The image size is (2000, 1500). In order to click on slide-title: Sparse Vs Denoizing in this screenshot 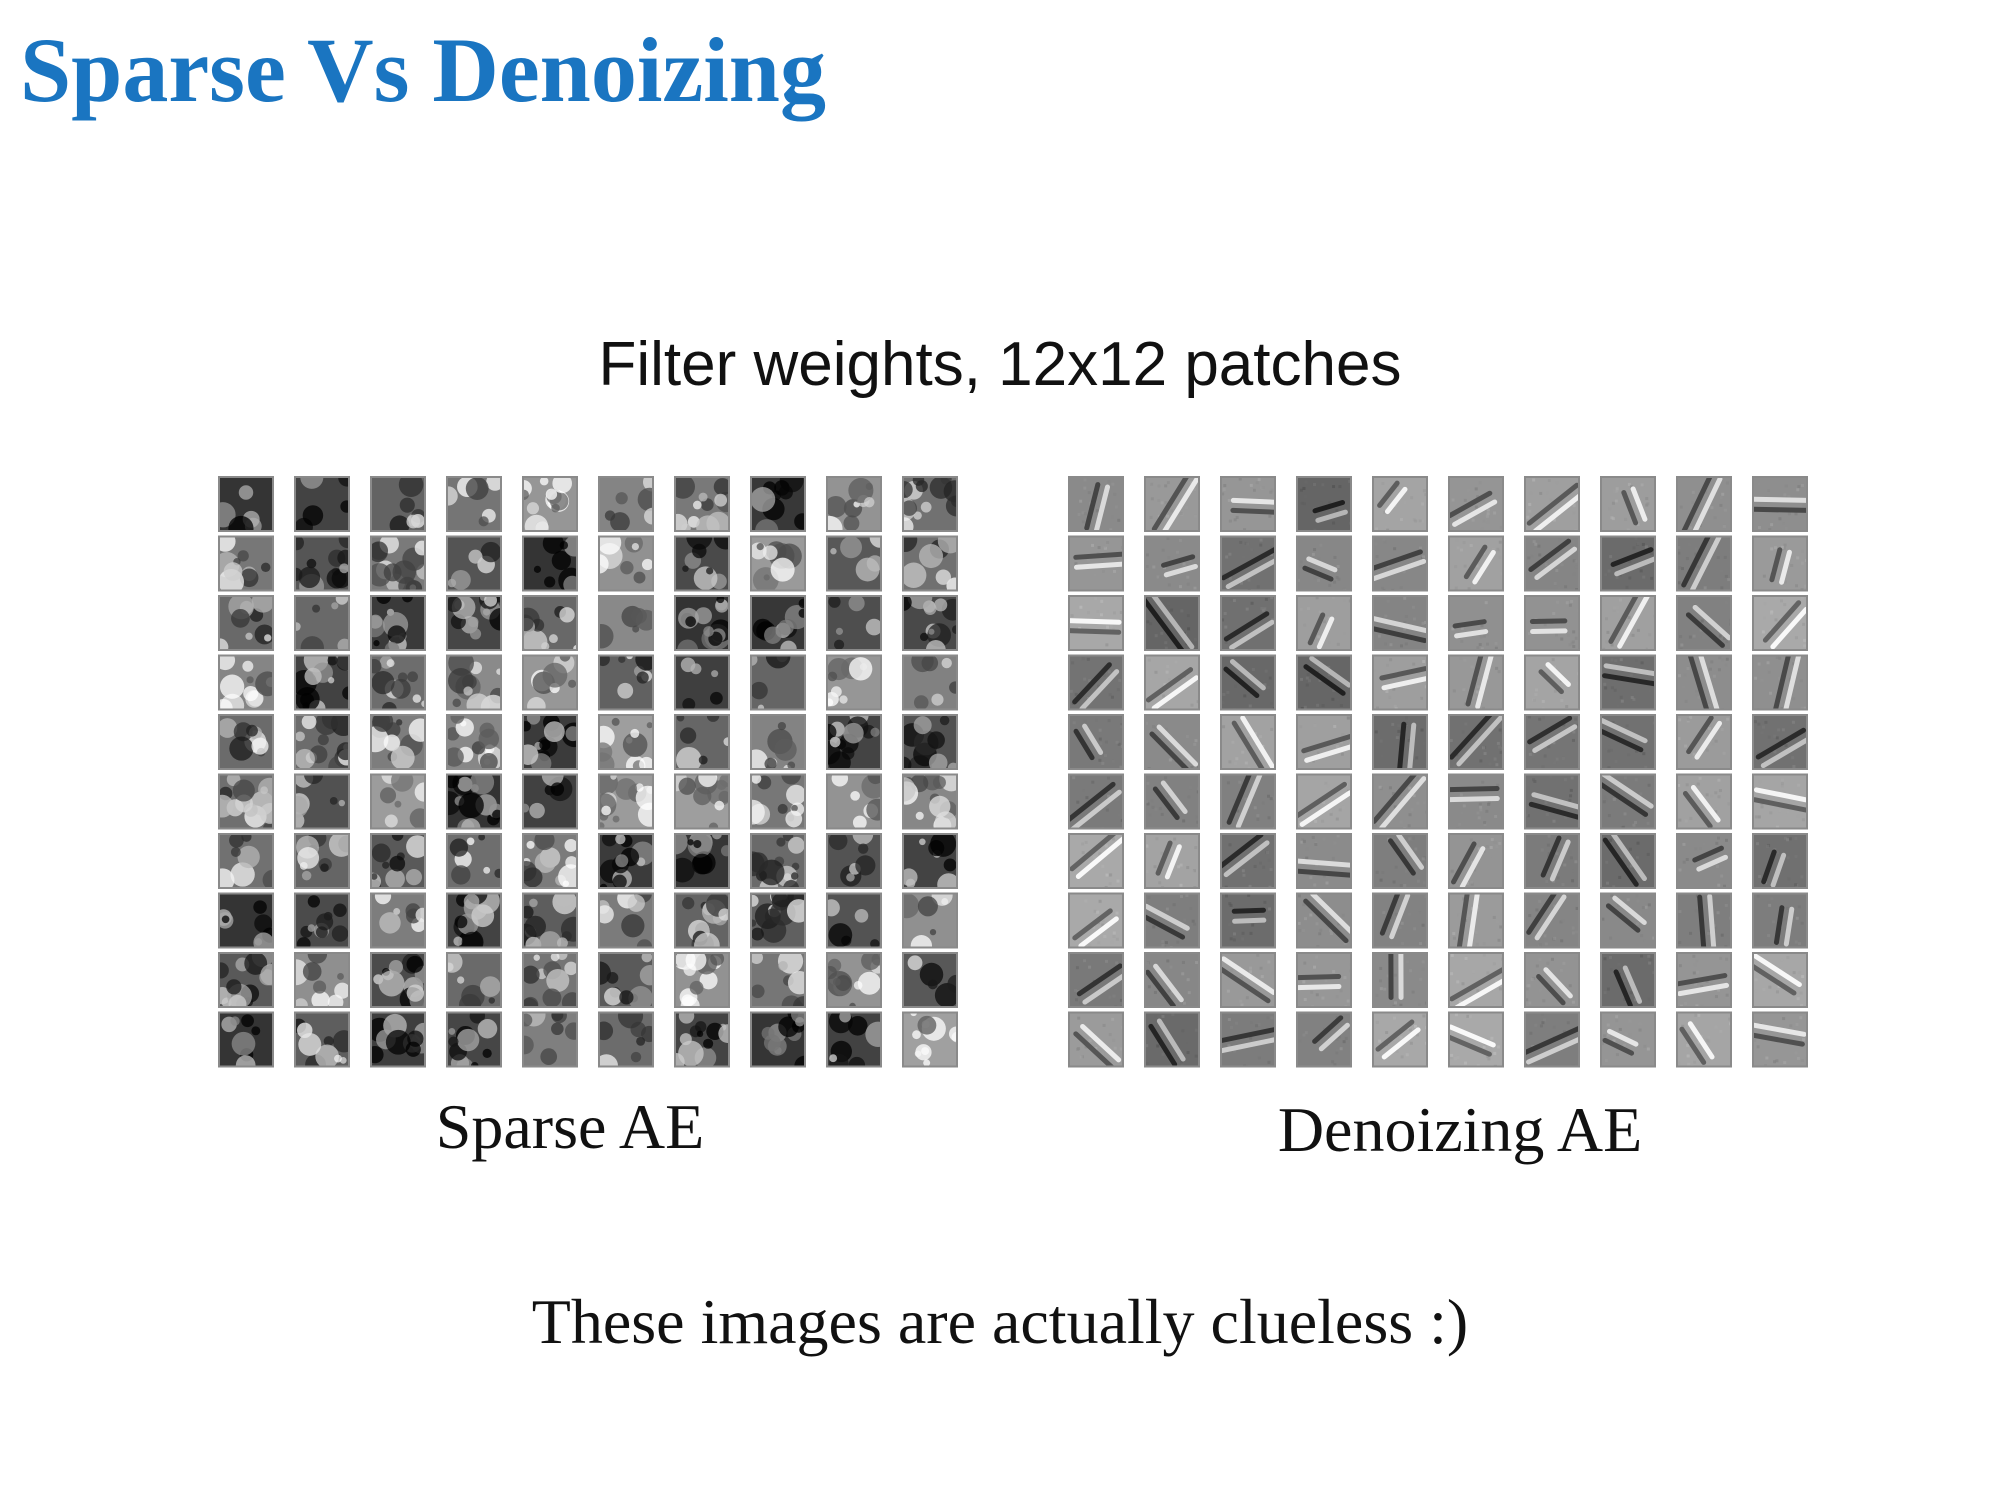, I will do `click(423, 70)`.